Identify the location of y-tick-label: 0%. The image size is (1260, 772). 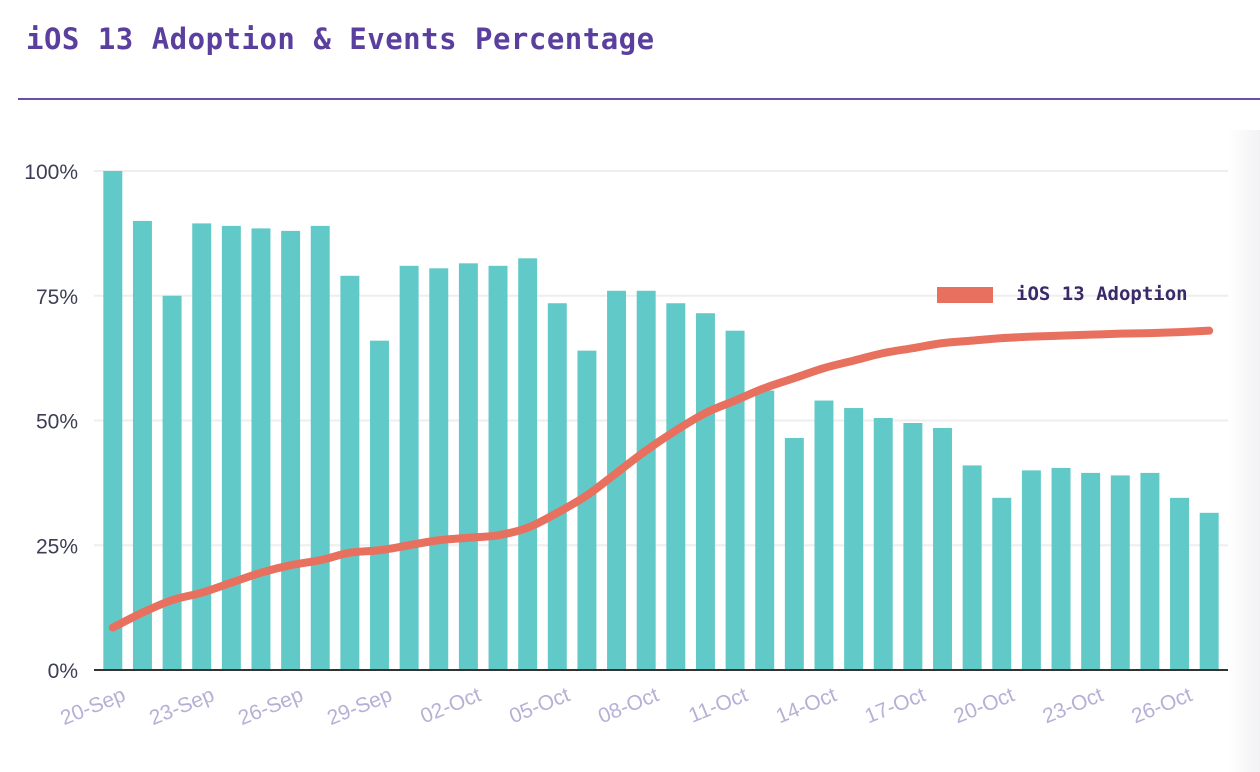
(63, 671).